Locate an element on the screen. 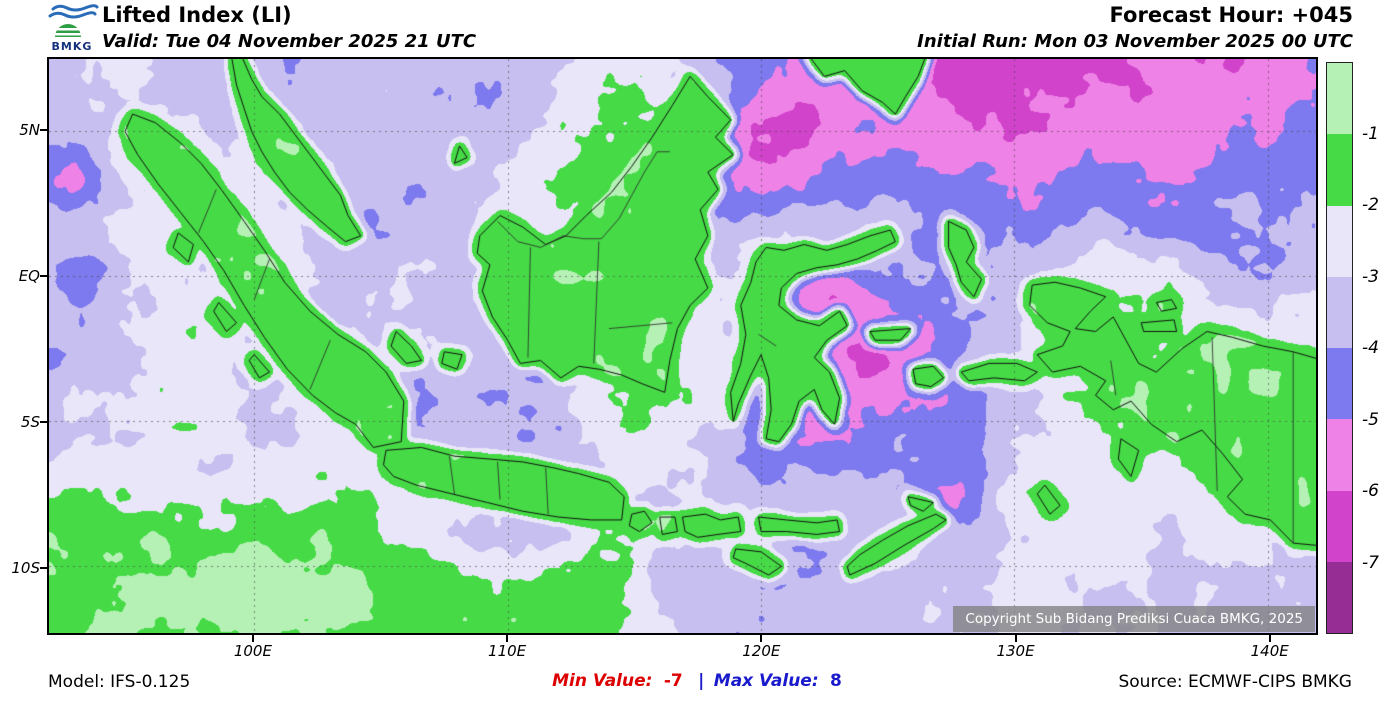 The width and height of the screenshot is (1400, 709). lat-tick-label: 10S is located at coordinates (25, 567).